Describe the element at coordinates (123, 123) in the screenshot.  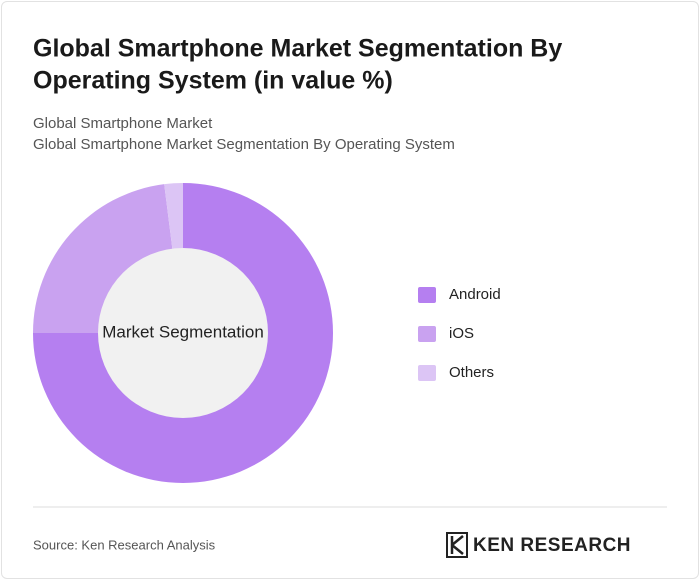
I see `subtitle: Global Smartphone Market` at that location.